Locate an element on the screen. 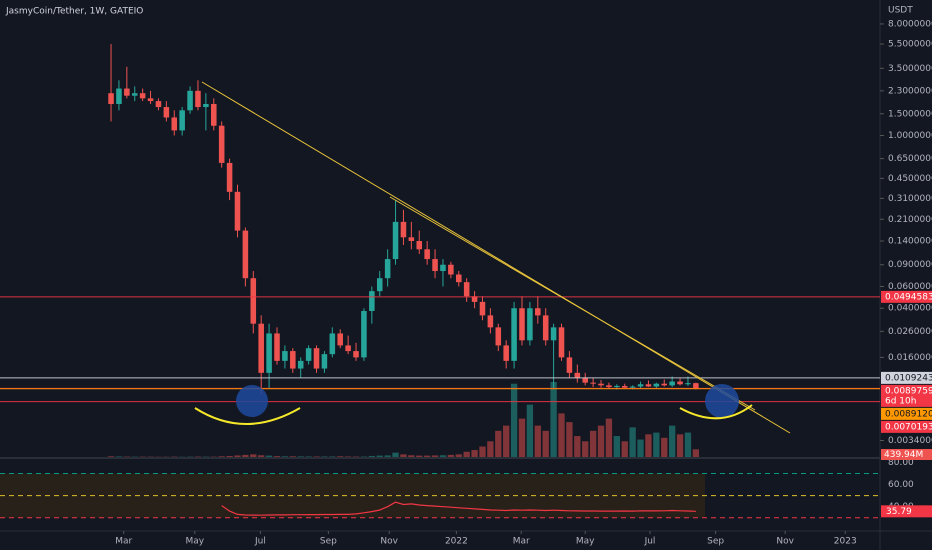  x-tick-label: 2023 is located at coordinates (845, 542).